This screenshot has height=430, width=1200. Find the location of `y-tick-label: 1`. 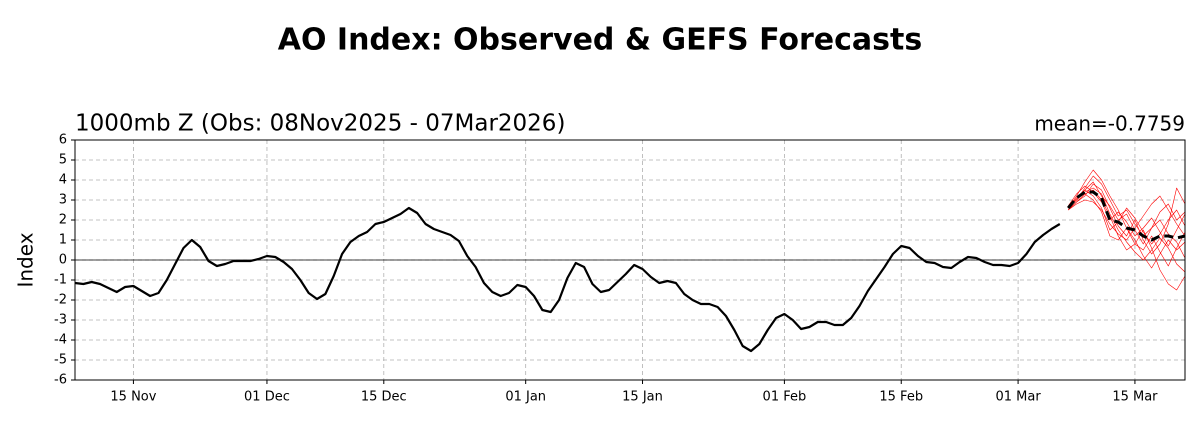

y-tick-label: 1 is located at coordinates (63, 240).